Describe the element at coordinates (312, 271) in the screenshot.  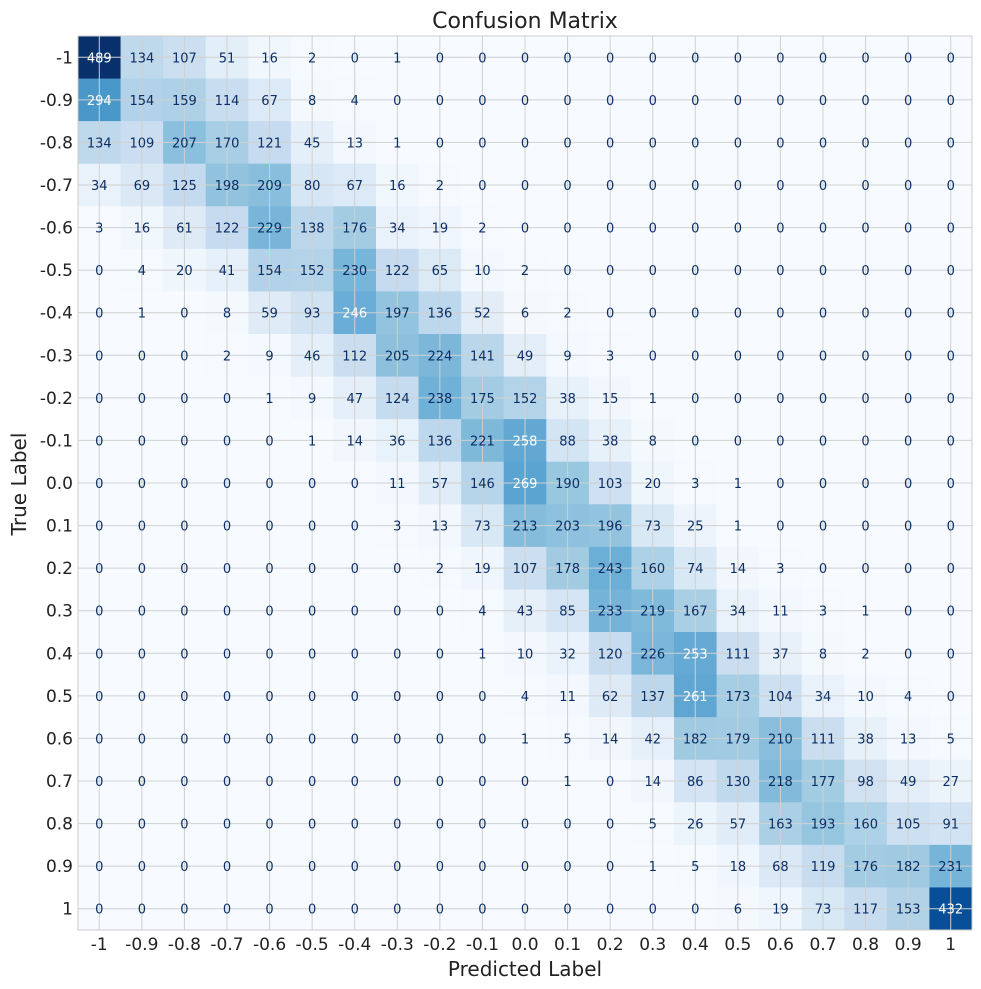
I see `cell-value-label: 152` at that location.